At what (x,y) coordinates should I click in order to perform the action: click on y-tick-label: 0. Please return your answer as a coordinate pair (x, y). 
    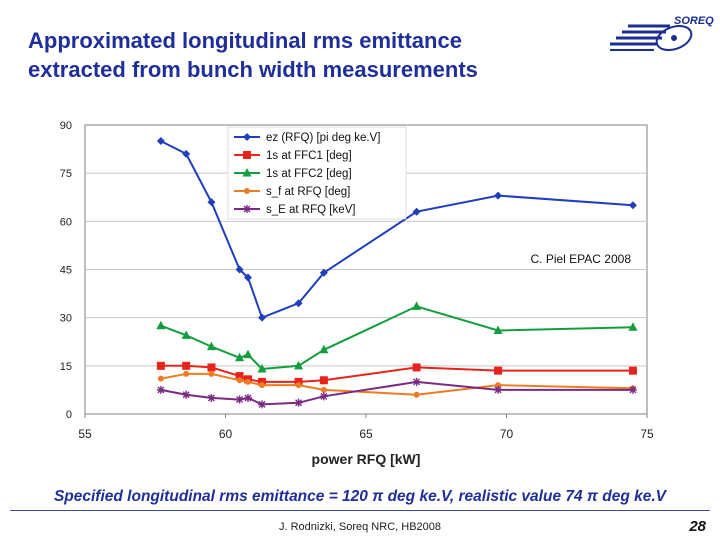
    Looking at the image, I should click on (69, 415).